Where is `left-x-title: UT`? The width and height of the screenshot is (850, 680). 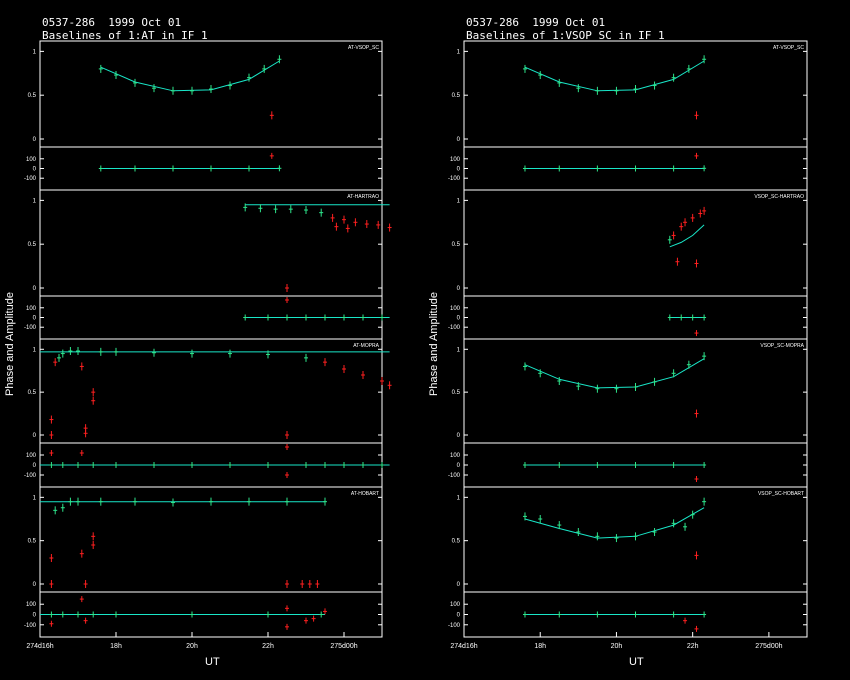 left-x-title: UT is located at coordinates (212, 662).